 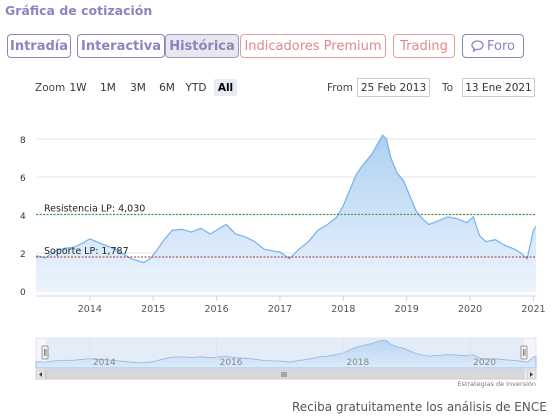 What do you see at coordinates (524, 352) in the screenshot?
I see `navigator-right-handle` at bounding box center [524, 352].